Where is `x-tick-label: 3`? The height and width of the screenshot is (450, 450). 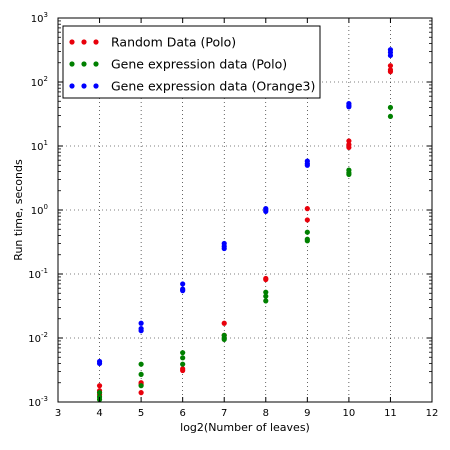
x-tick-label: 3 is located at coordinates (58, 413).